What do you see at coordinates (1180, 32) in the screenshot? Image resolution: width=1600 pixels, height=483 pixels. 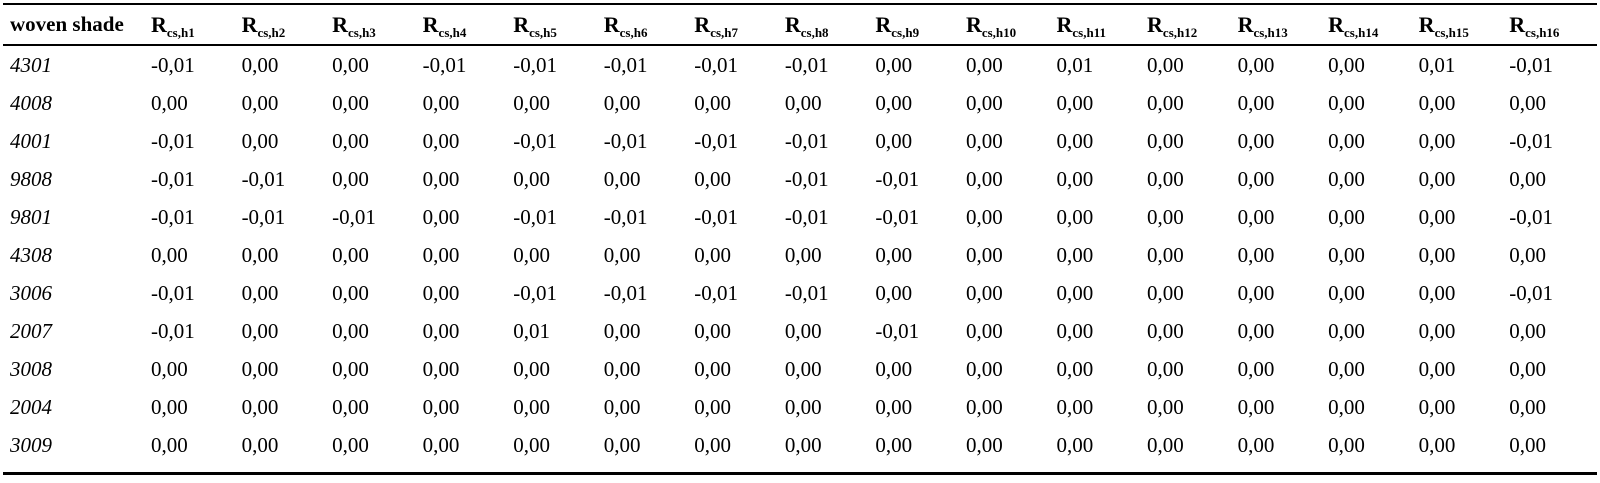 I see `column-header-subscript: cs,h12` at bounding box center [1180, 32].